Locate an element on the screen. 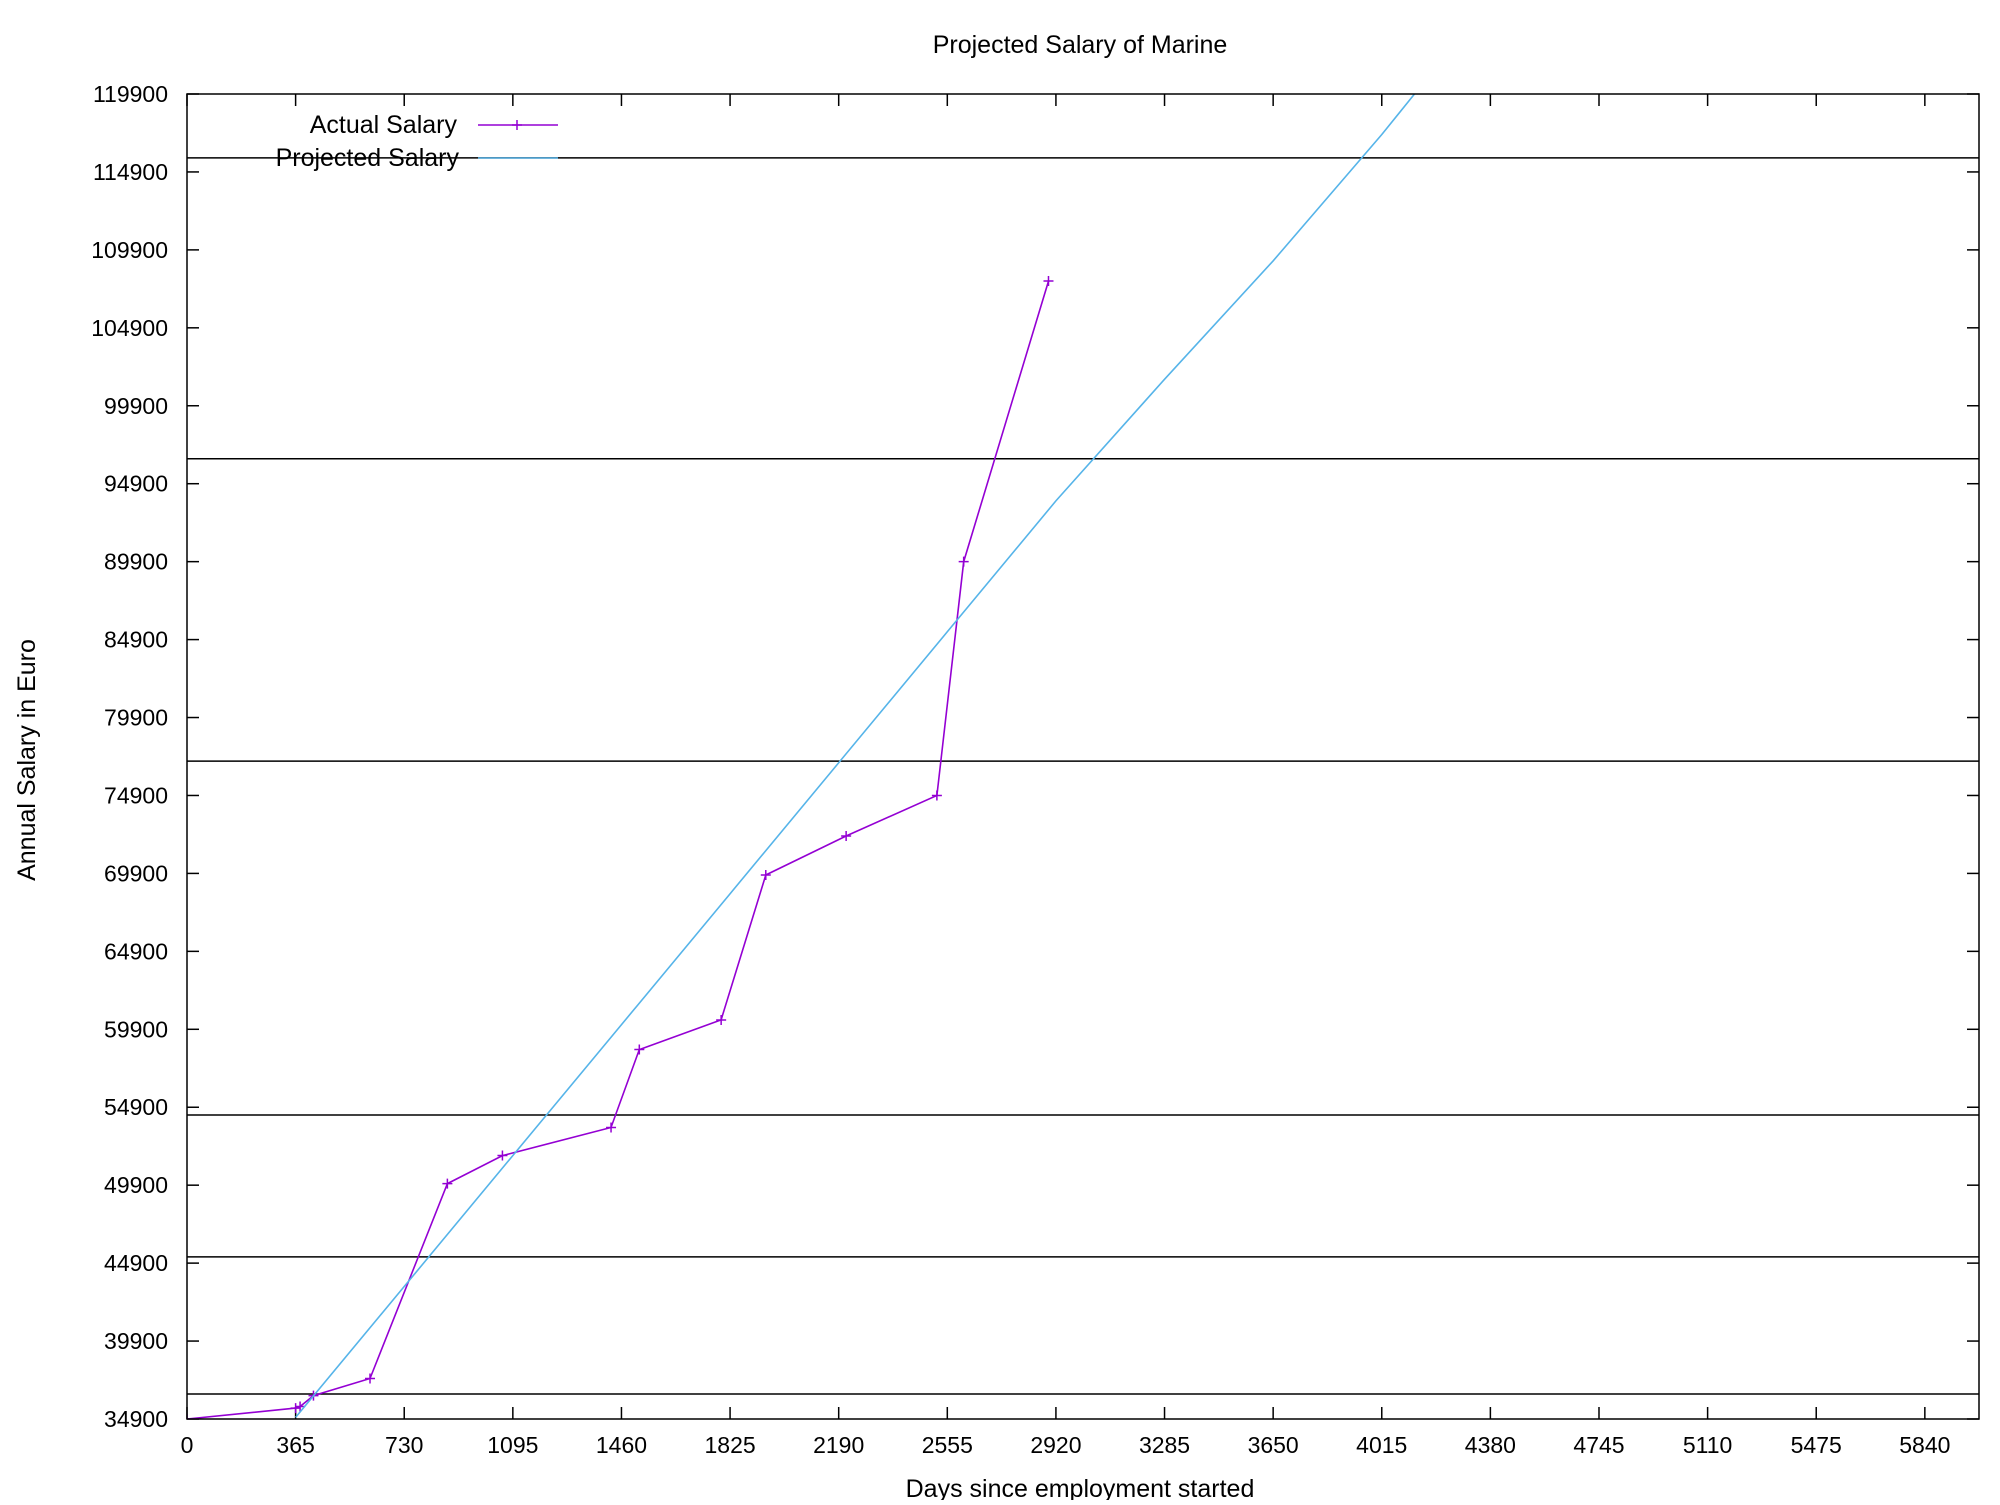 This screenshot has height=1505, width=2000. x-tick-label: 365 is located at coordinates (295, 1445).